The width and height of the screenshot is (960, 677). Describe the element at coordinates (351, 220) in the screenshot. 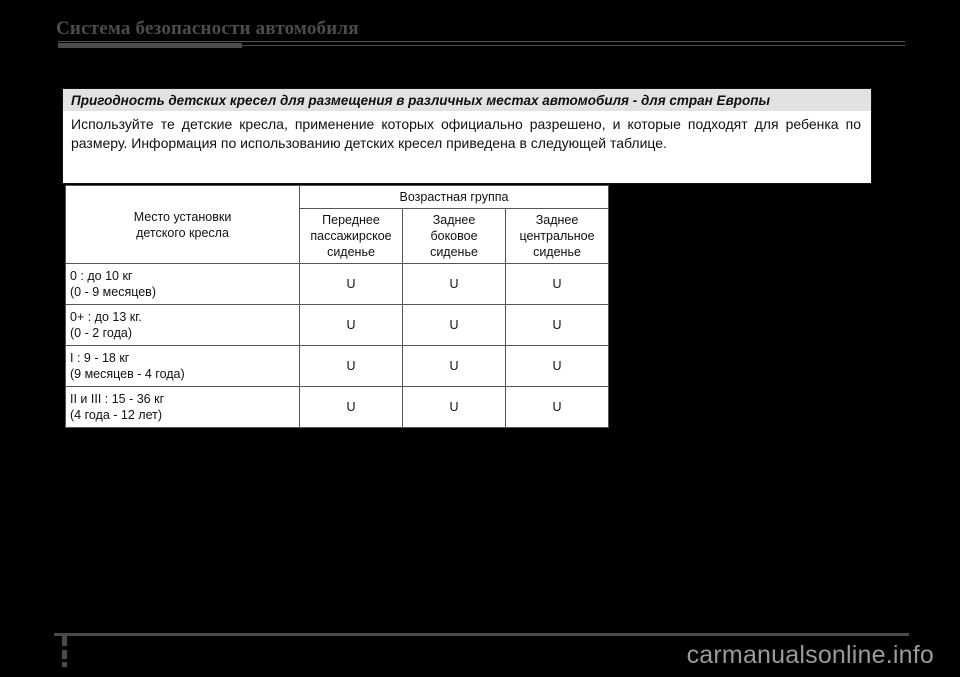

I see `sub-header-front-line1: Переднее` at that location.